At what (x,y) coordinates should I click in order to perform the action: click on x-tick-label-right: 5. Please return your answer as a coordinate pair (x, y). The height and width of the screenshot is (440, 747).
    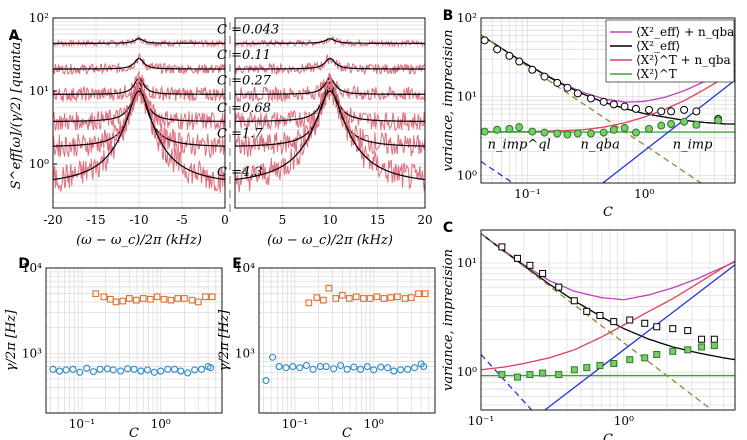
    Looking at the image, I should click on (283, 220).